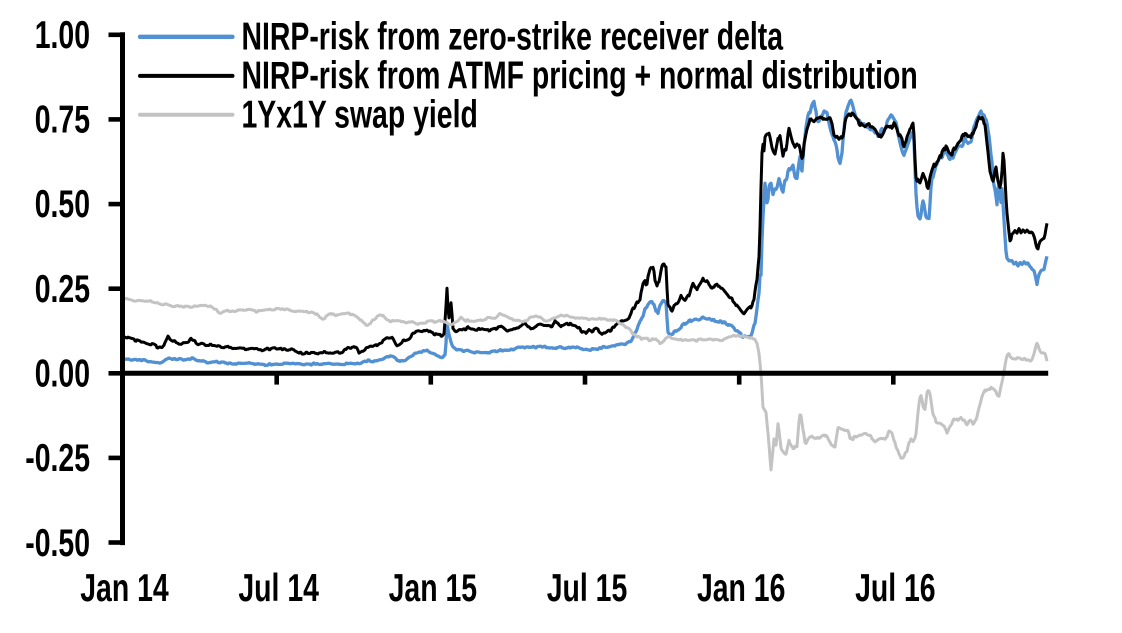 The width and height of the screenshot is (1122, 633). I want to click on svg-text: Jan 14, so click(124, 588).